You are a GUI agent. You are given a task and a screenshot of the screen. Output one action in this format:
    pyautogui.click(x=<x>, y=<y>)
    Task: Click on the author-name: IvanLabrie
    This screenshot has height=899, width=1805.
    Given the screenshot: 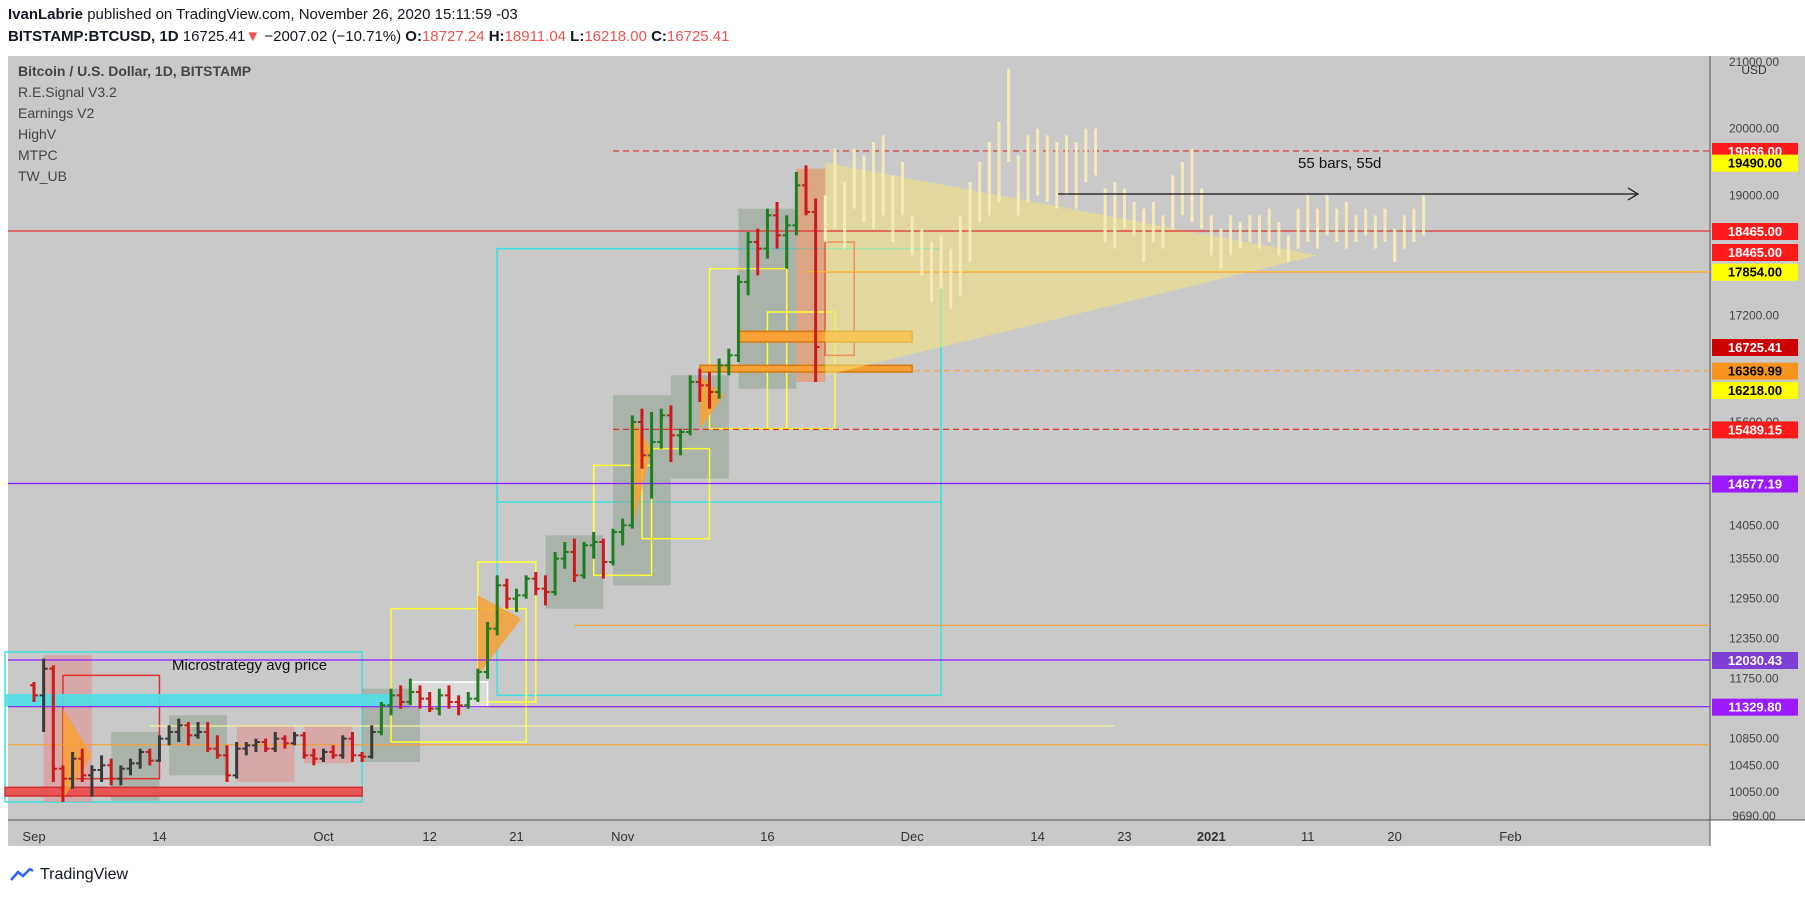 What is the action you would take?
    pyautogui.click(x=46, y=14)
    